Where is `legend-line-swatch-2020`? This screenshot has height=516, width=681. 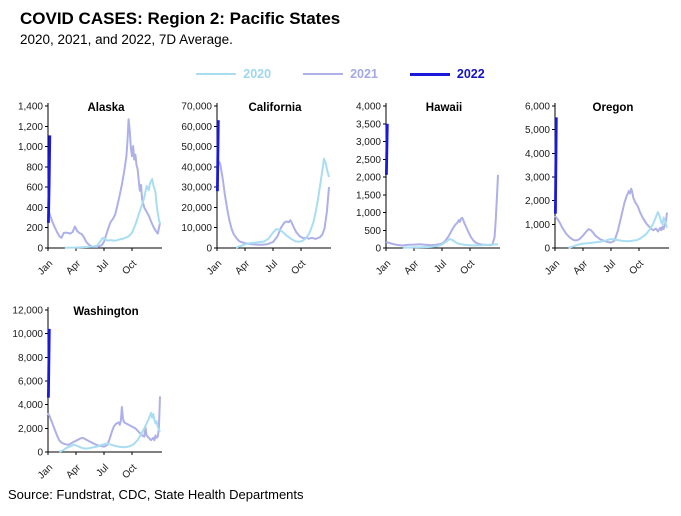 legend-line-swatch-2020 is located at coordinates (216, 74).